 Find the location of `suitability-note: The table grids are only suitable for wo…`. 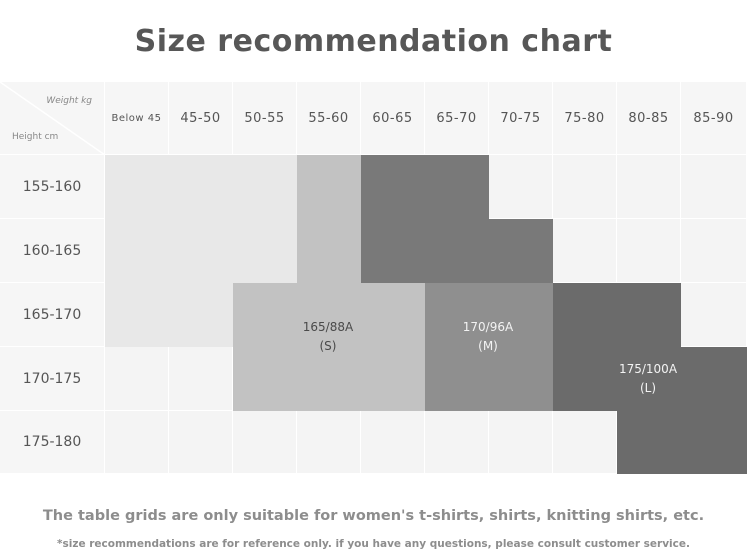

suitability-note: The table grids are only suitable for wo… is located at coordinates (373, 516).